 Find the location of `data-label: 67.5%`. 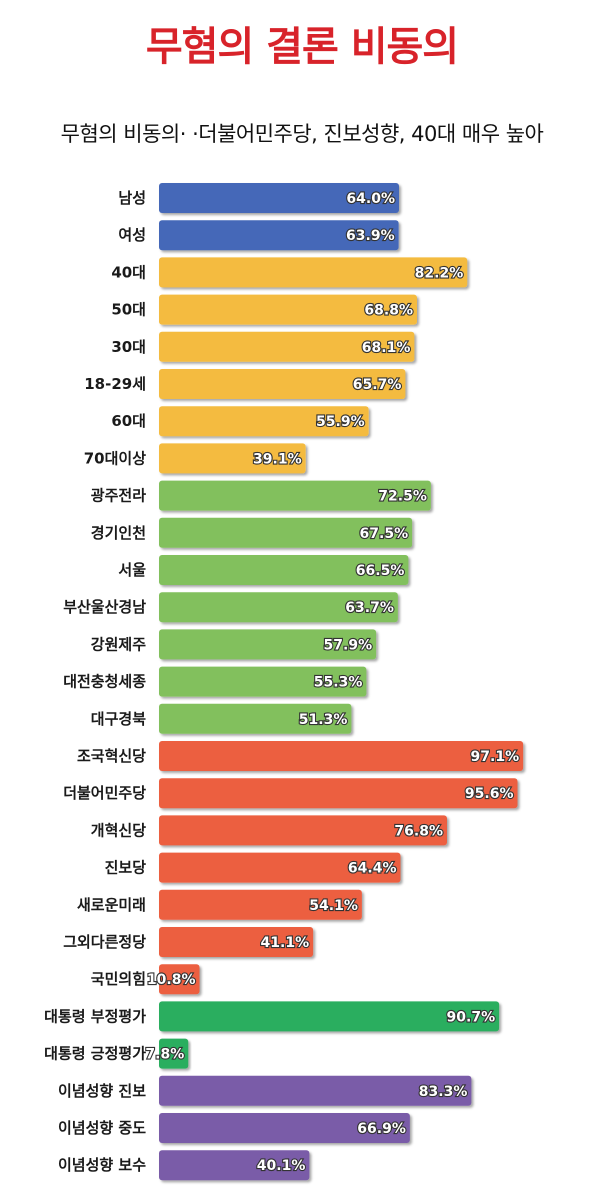

data-label: 67.5% is located at coordinates (384, 534).